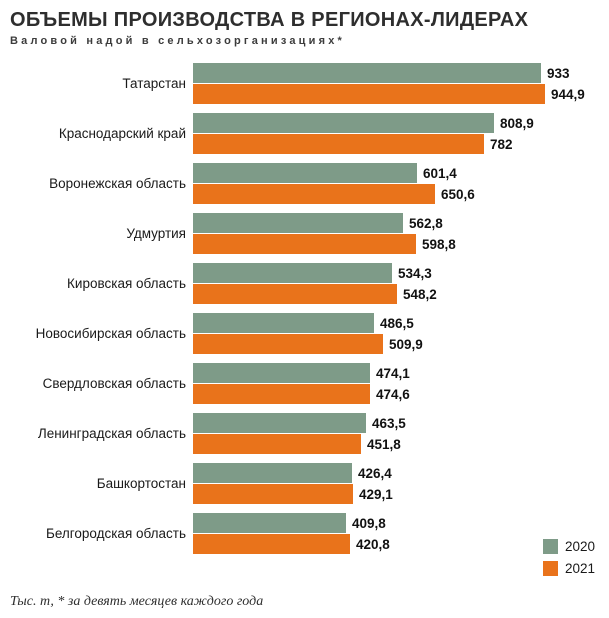 This screenshot has height=618, width=609. What do you see at coordinates (550, 568) in the screenshot?
I see `legend-swatch-2021` at bounding box center [550, 568].